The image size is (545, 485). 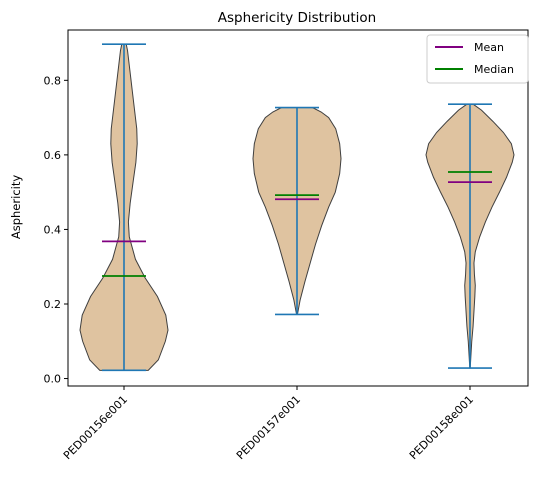 I want to click on legend: Mean Median, so click(x=477, y=59).